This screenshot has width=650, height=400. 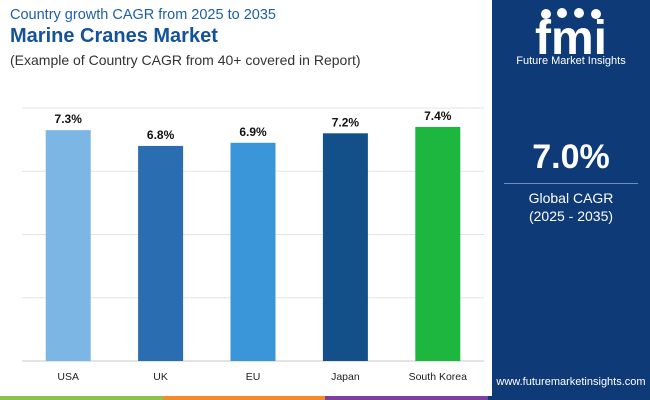 What do you see at coordinates (253, 132) in the screenshot?
I see `bar-value-label: 6.9%` at bounding box center [253, 132].